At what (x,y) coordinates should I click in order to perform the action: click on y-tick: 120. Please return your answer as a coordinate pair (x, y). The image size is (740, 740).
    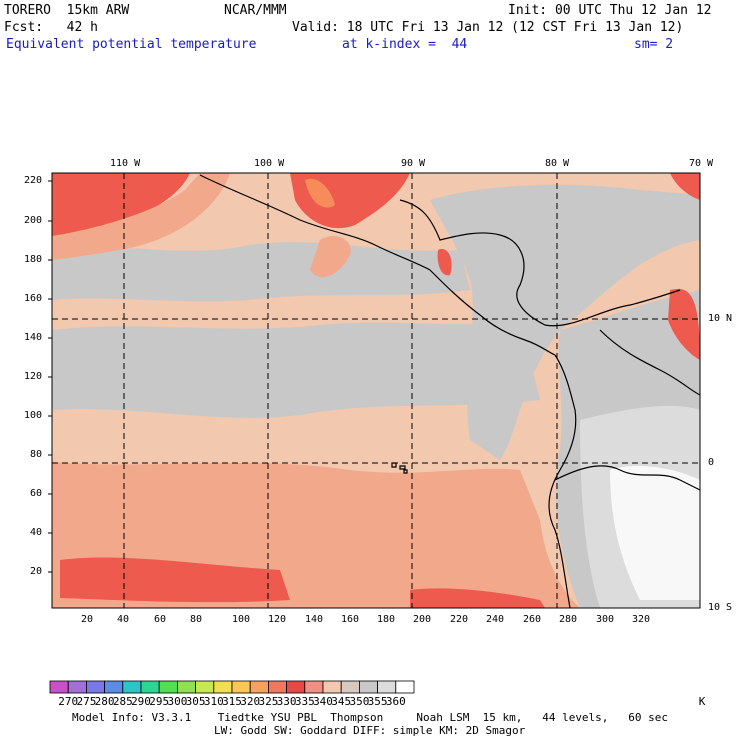
    Looking at the image, I should click on (33, 376).